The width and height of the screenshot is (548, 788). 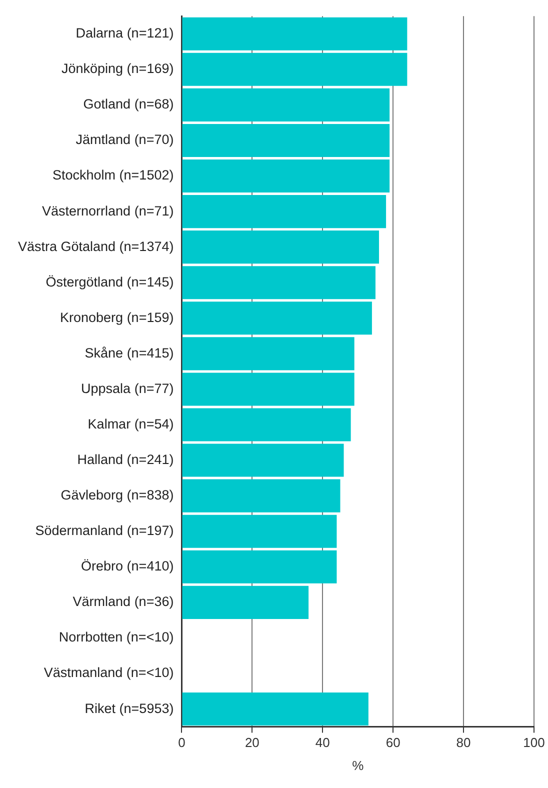 What do you see at coordinates (125, 140) in the screenshot?
I see `y-tick-label: Jämtland (n=70)` at bounding box center [125, 140].